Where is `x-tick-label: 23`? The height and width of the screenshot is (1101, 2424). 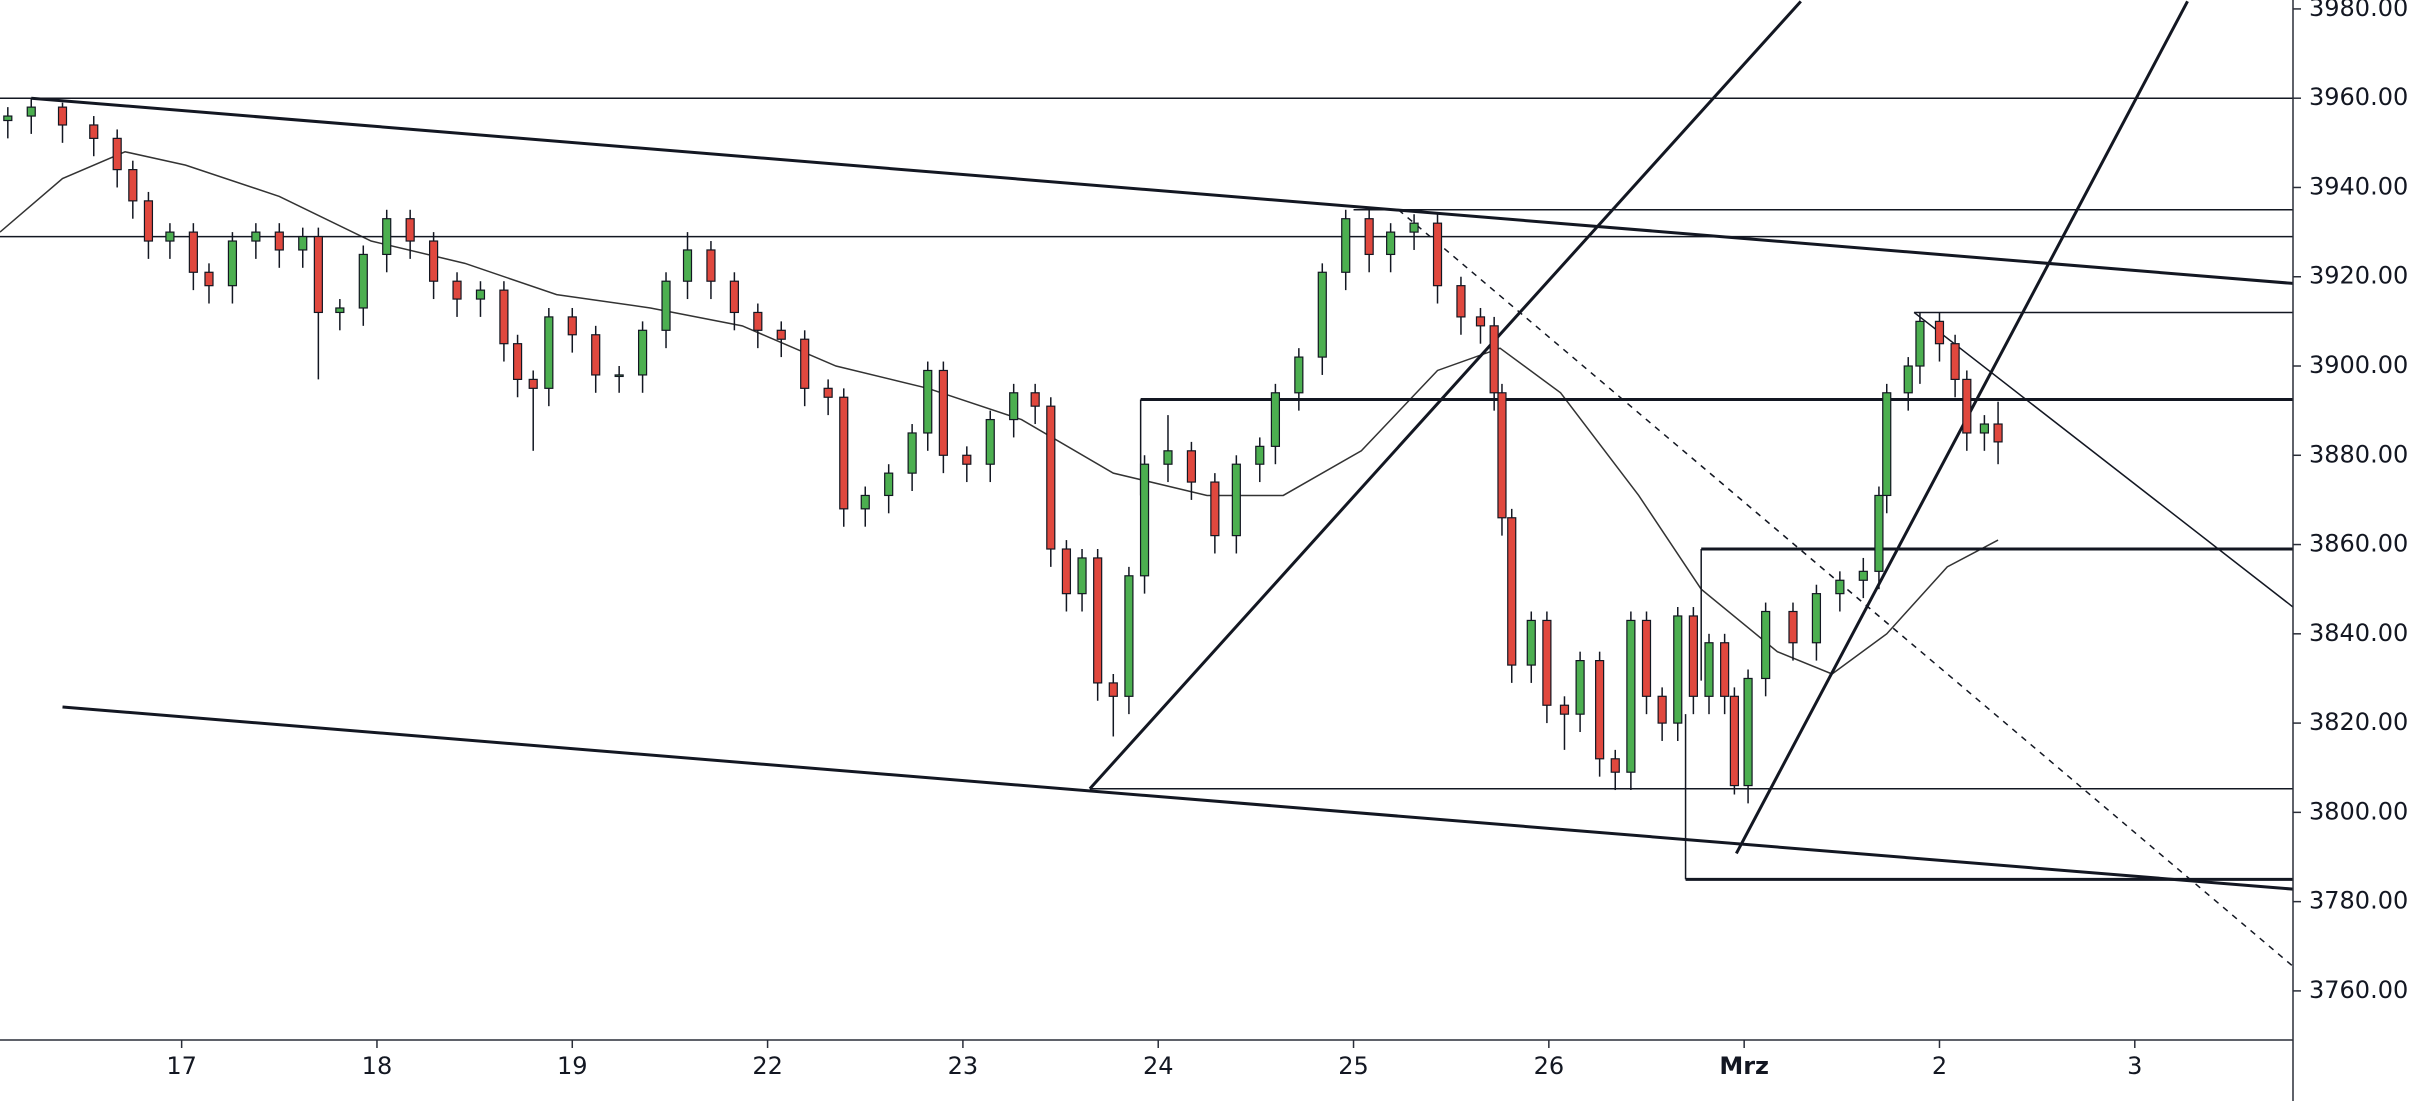
x-tick-label: 23 is located at coordinates (963, 1066).